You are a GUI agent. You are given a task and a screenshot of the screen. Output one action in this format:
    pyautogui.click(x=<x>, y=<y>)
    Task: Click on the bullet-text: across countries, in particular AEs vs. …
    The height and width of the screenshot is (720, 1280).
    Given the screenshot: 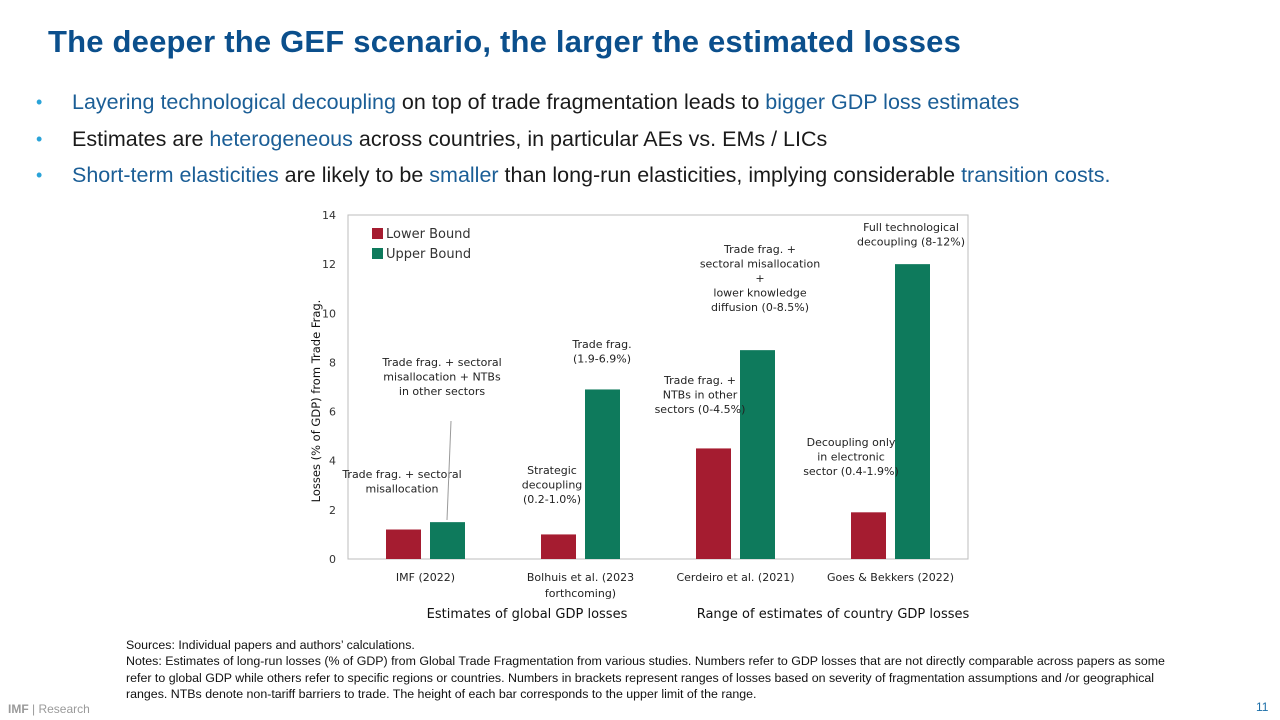 What is the action you would take?
    pyautogui.click(x=590, y=138)
    